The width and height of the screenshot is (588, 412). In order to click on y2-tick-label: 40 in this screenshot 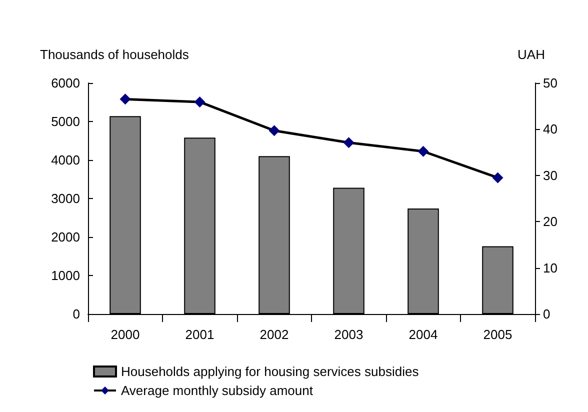, I will do `click(550, 129)`.